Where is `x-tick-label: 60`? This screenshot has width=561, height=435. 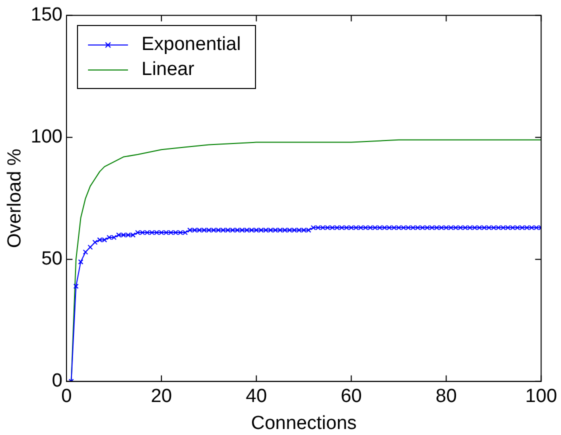
x-tick-label: 60 is located at coordinates (351, 397).